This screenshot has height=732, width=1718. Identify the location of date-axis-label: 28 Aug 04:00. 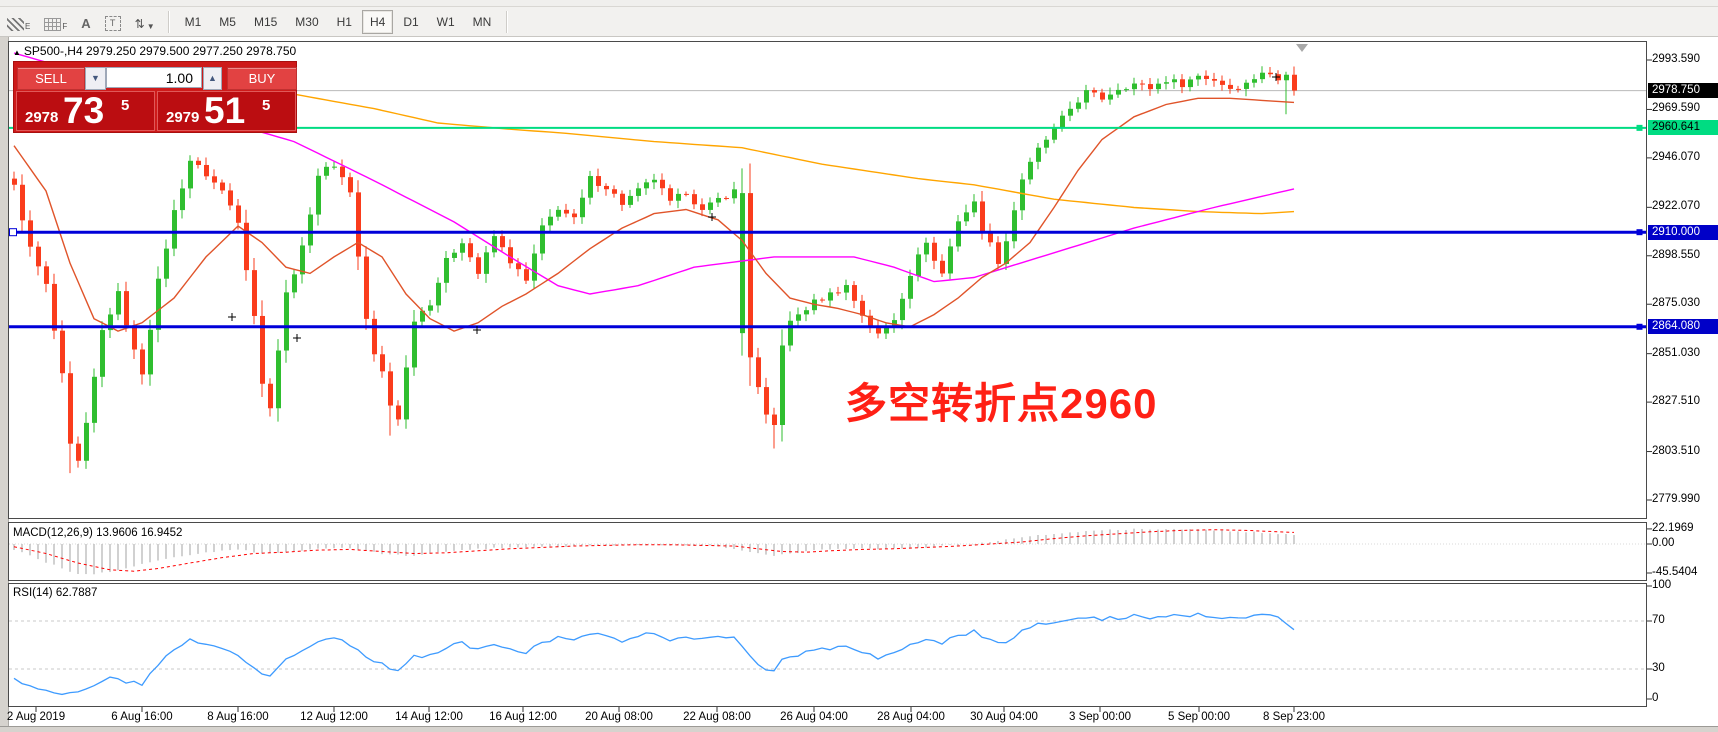
(911, 717).